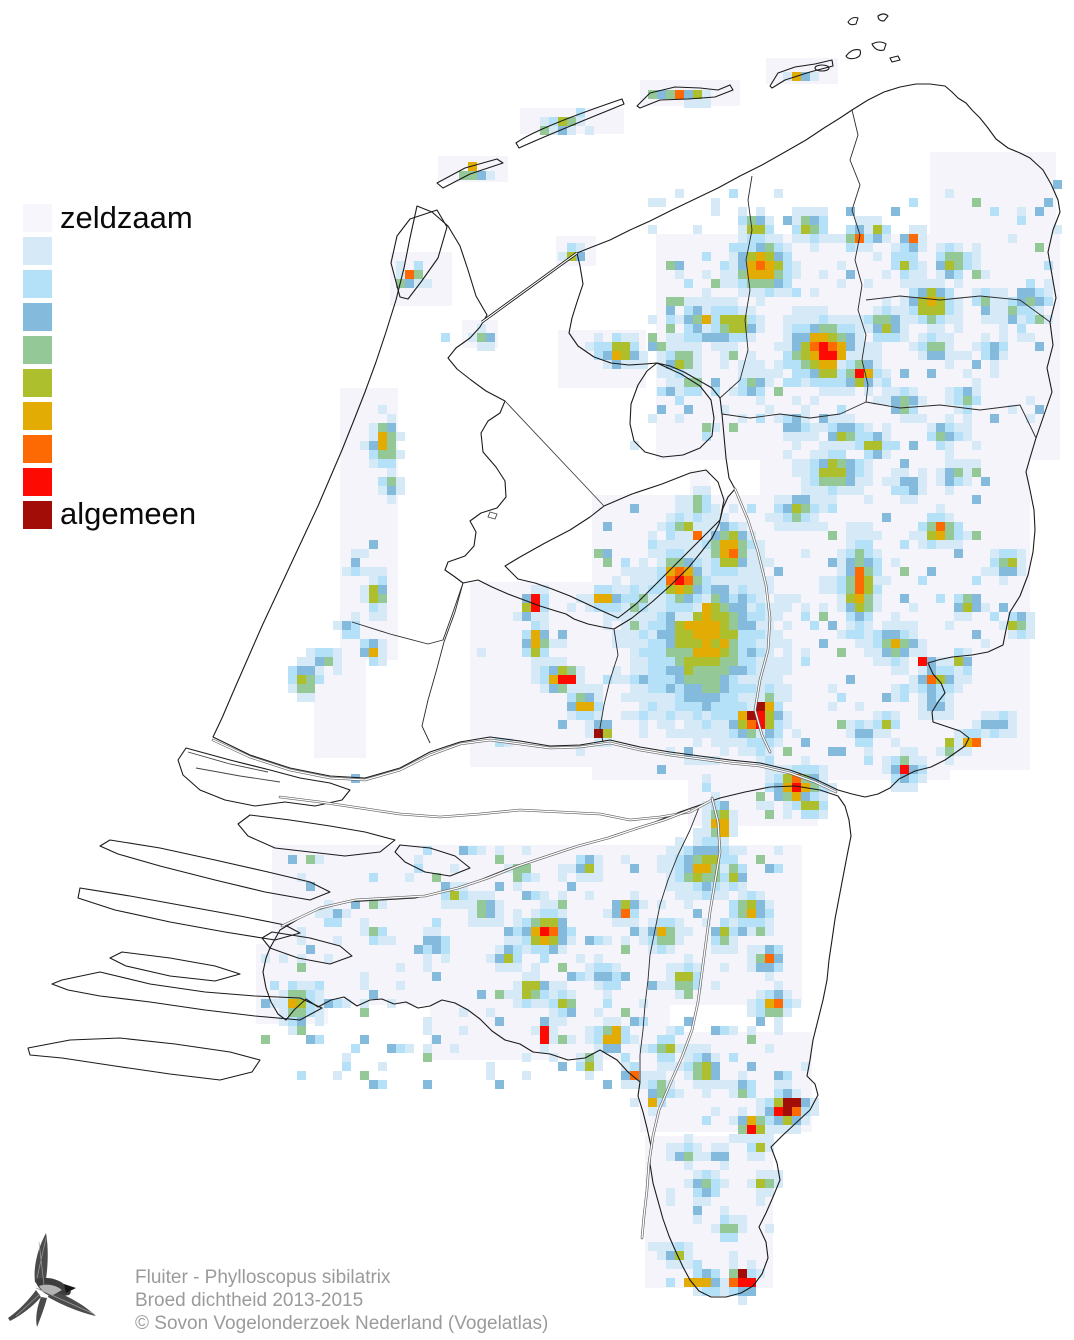  I want to click on river-lek-inner, so click(524, 766).